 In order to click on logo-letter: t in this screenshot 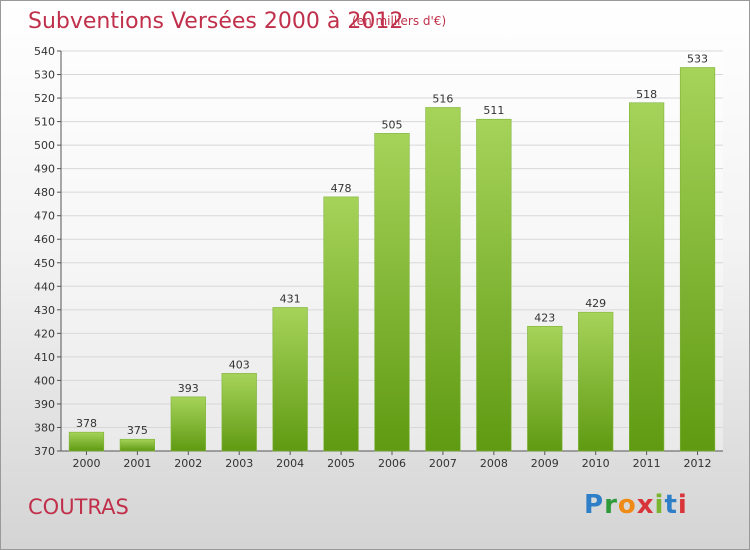, I will do `click(671, 505)`.